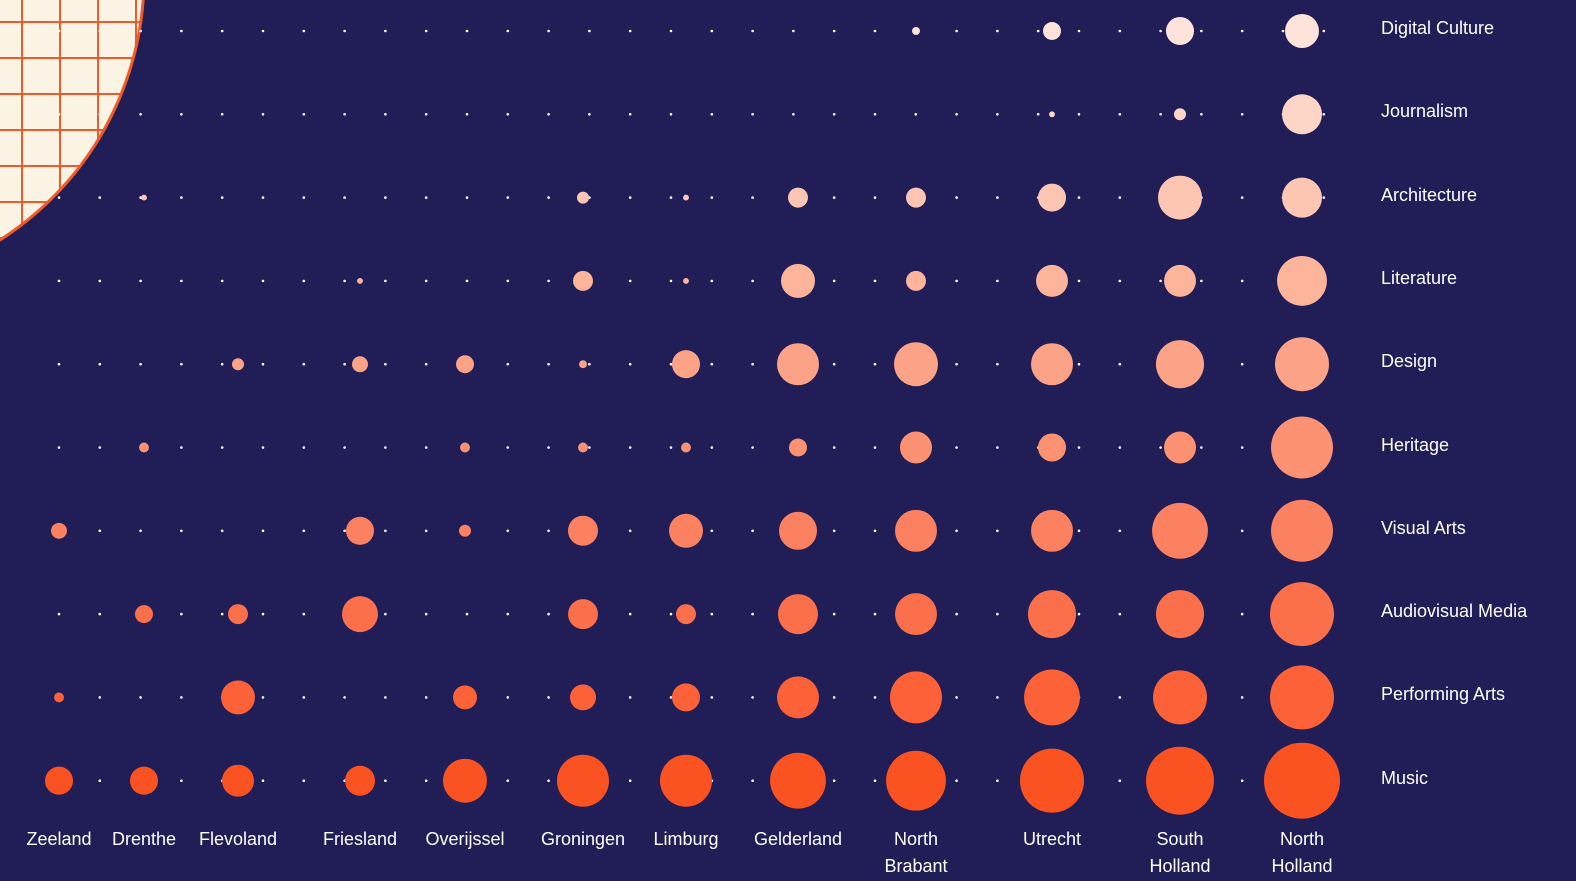  I want to click on x-tick-label: Zeeland, so click(59, 839).